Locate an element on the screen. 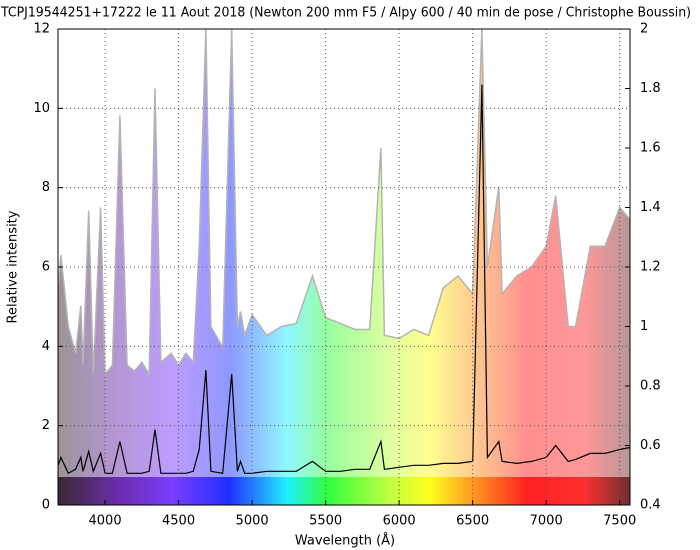  x-tick-label: 5000 is located at coordinates (252, 521).